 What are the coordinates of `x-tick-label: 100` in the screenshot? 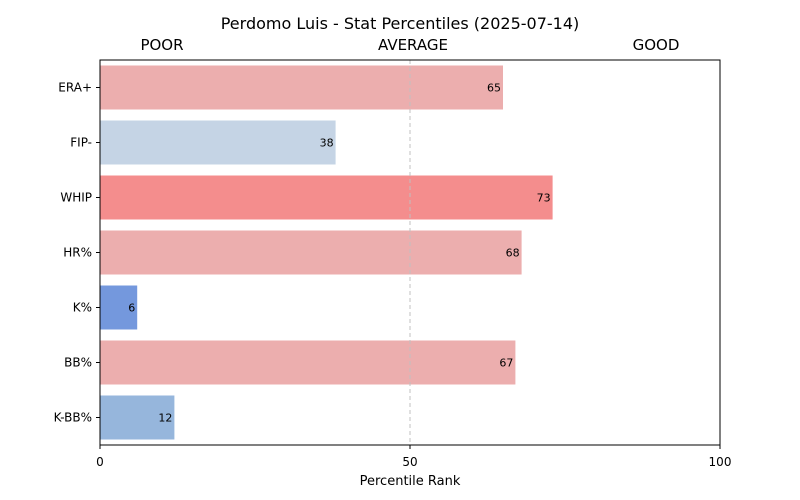 It's located at (720, 462).